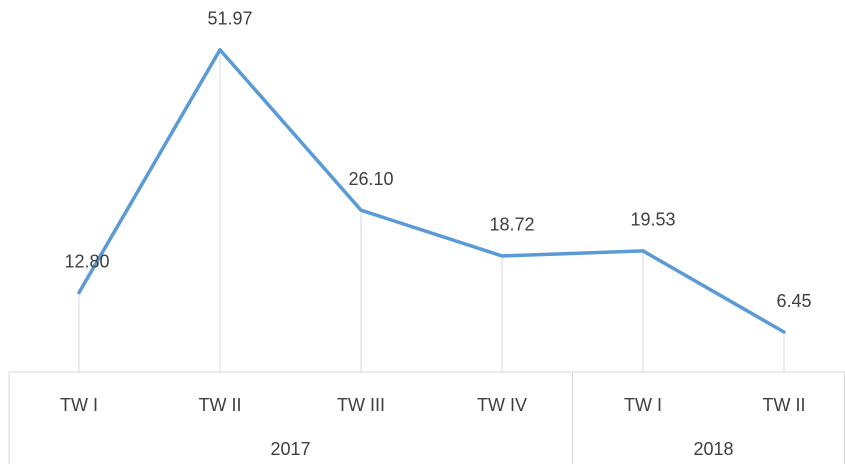 The height and width of the screenshot is (464, 845). I want to click on x-tick-label: TW IV, so click(502, 405).